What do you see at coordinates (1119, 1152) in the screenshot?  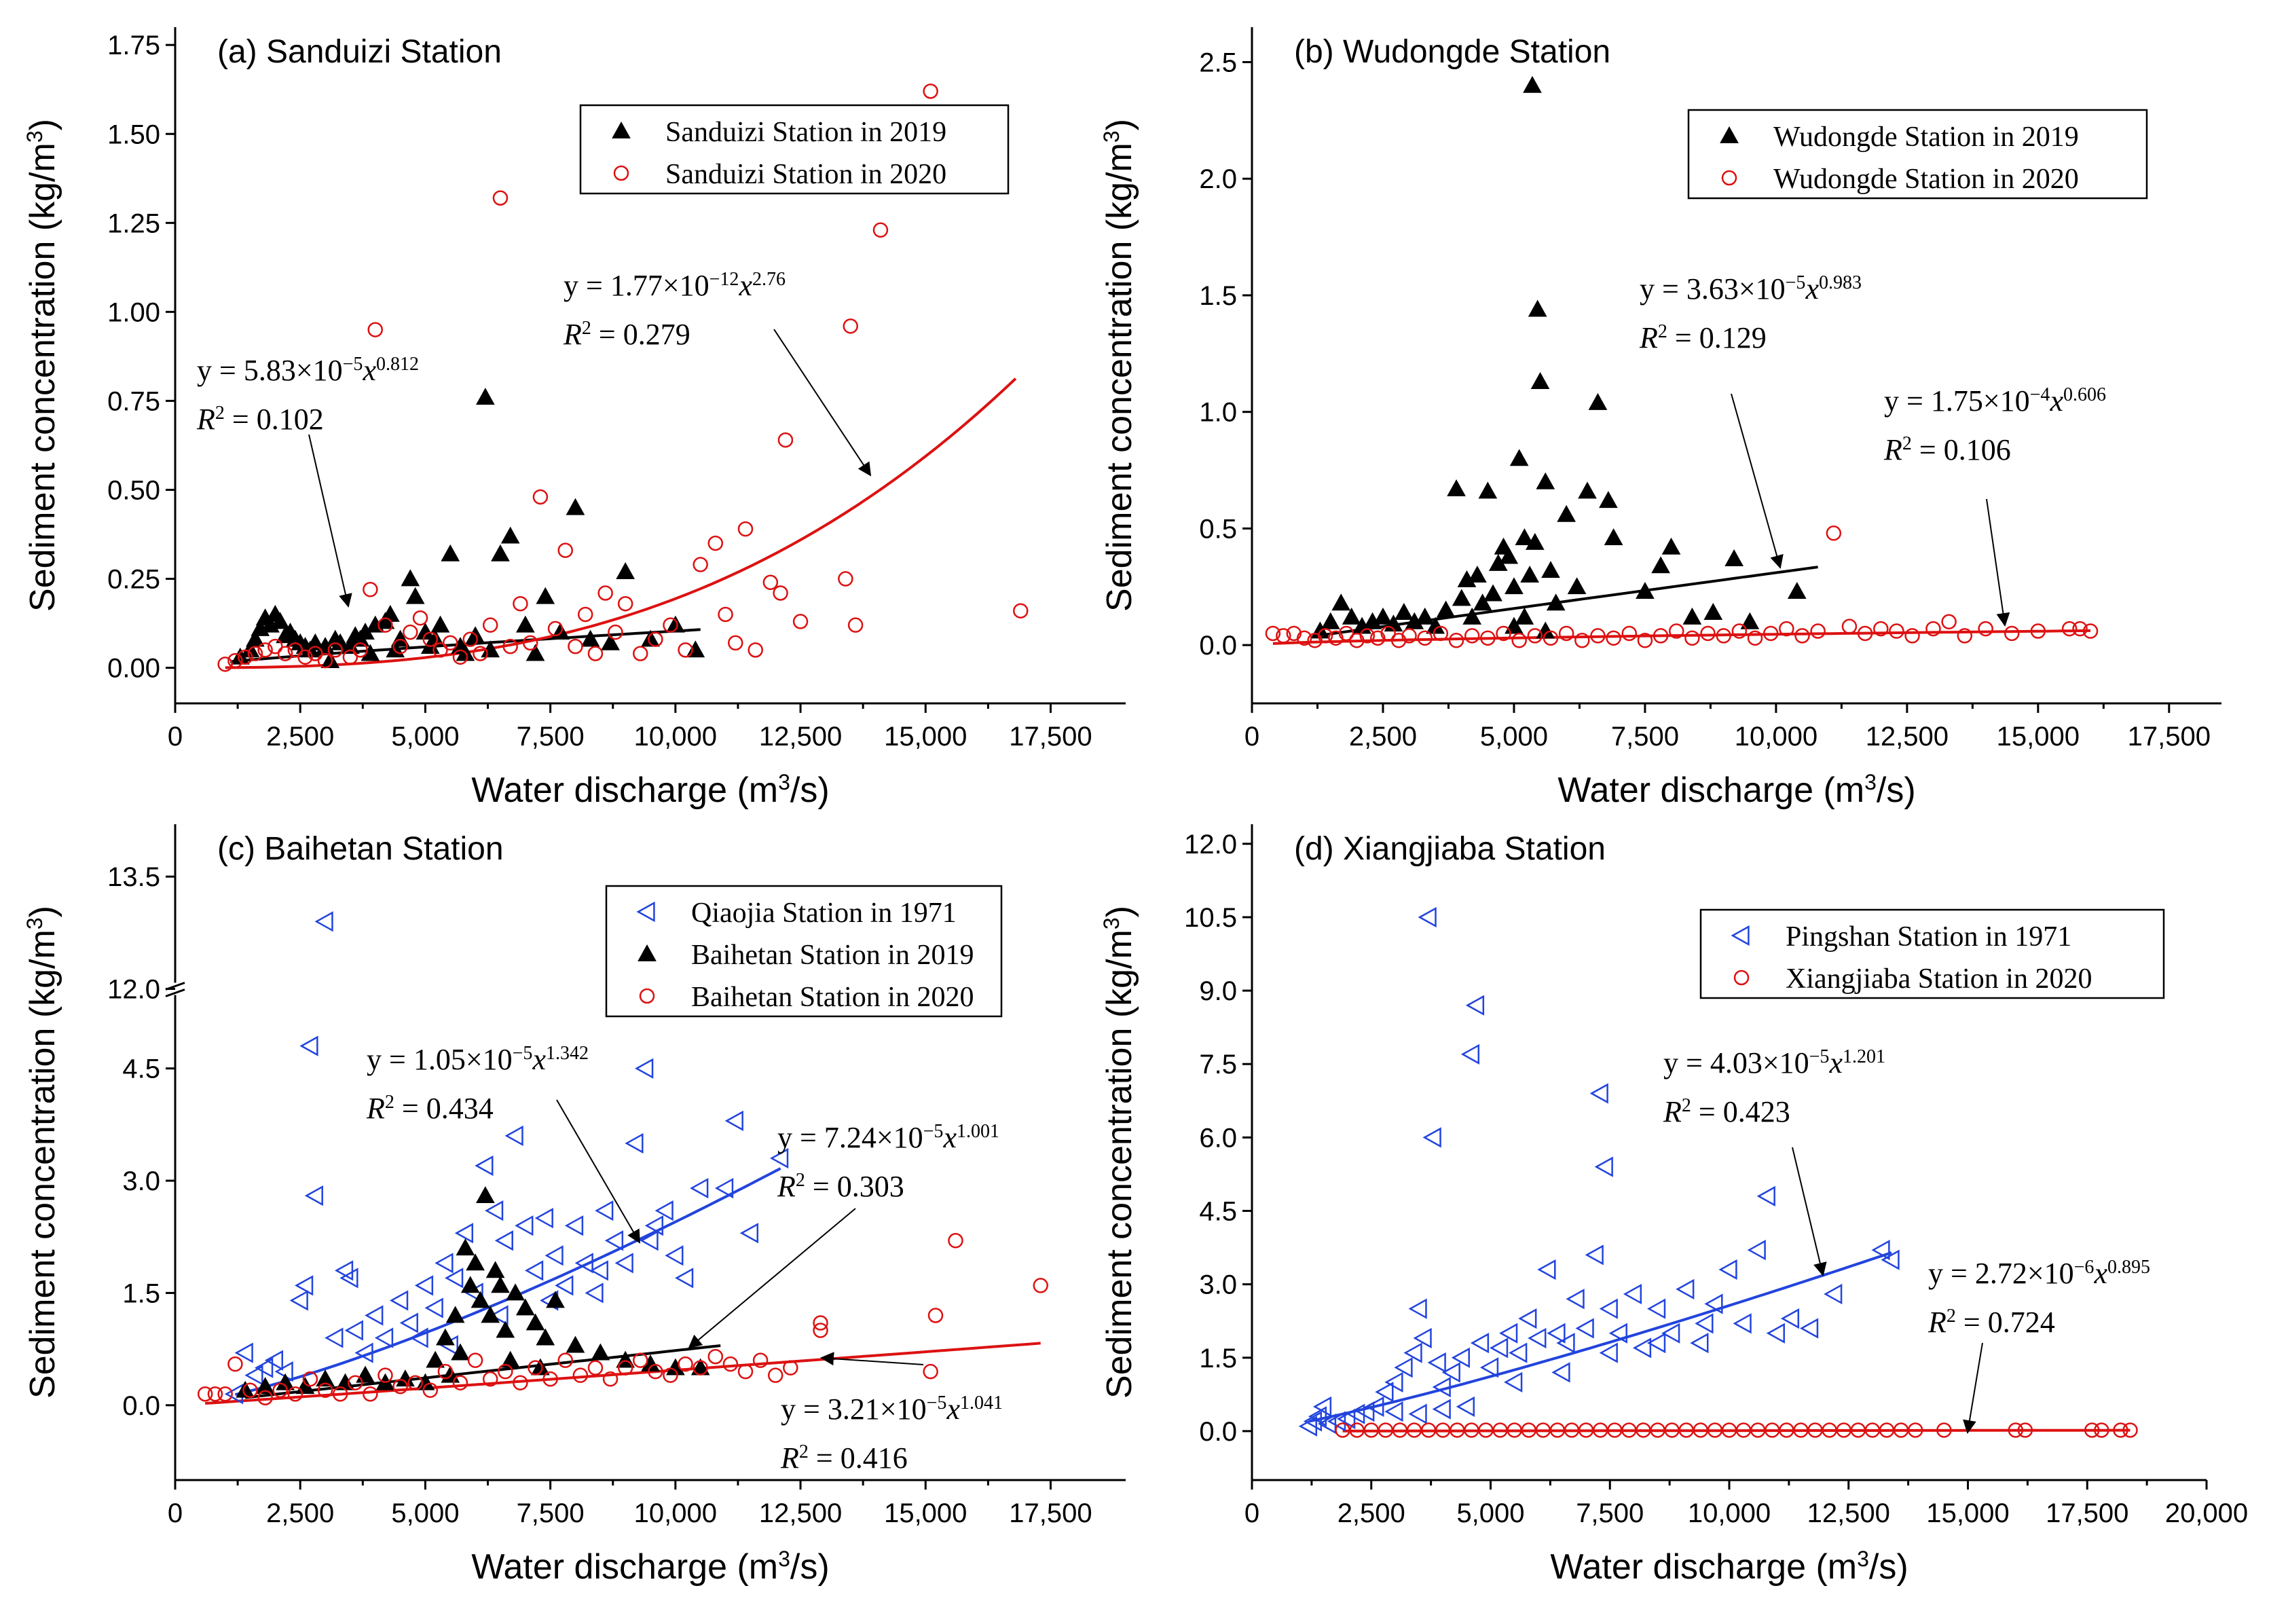 I see `y-axis-title: Sediment concentration (kg/m3)` at bounding box center [1119, 1152].